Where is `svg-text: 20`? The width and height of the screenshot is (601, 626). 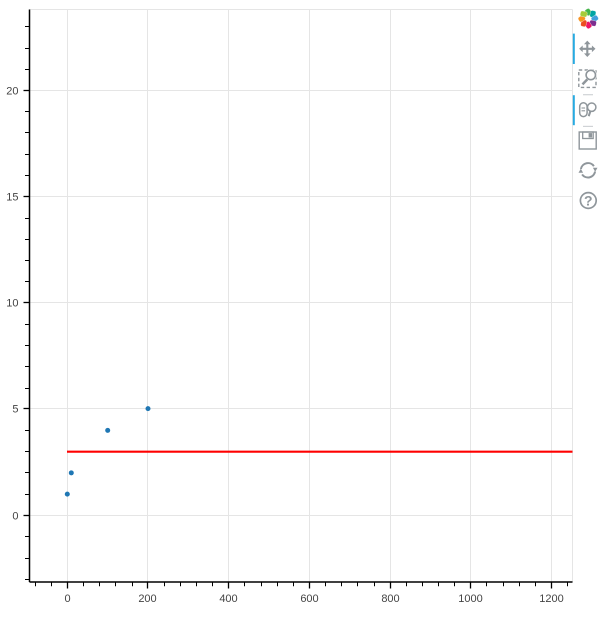 svg-text: 20 is located at coordinates (12, 92).